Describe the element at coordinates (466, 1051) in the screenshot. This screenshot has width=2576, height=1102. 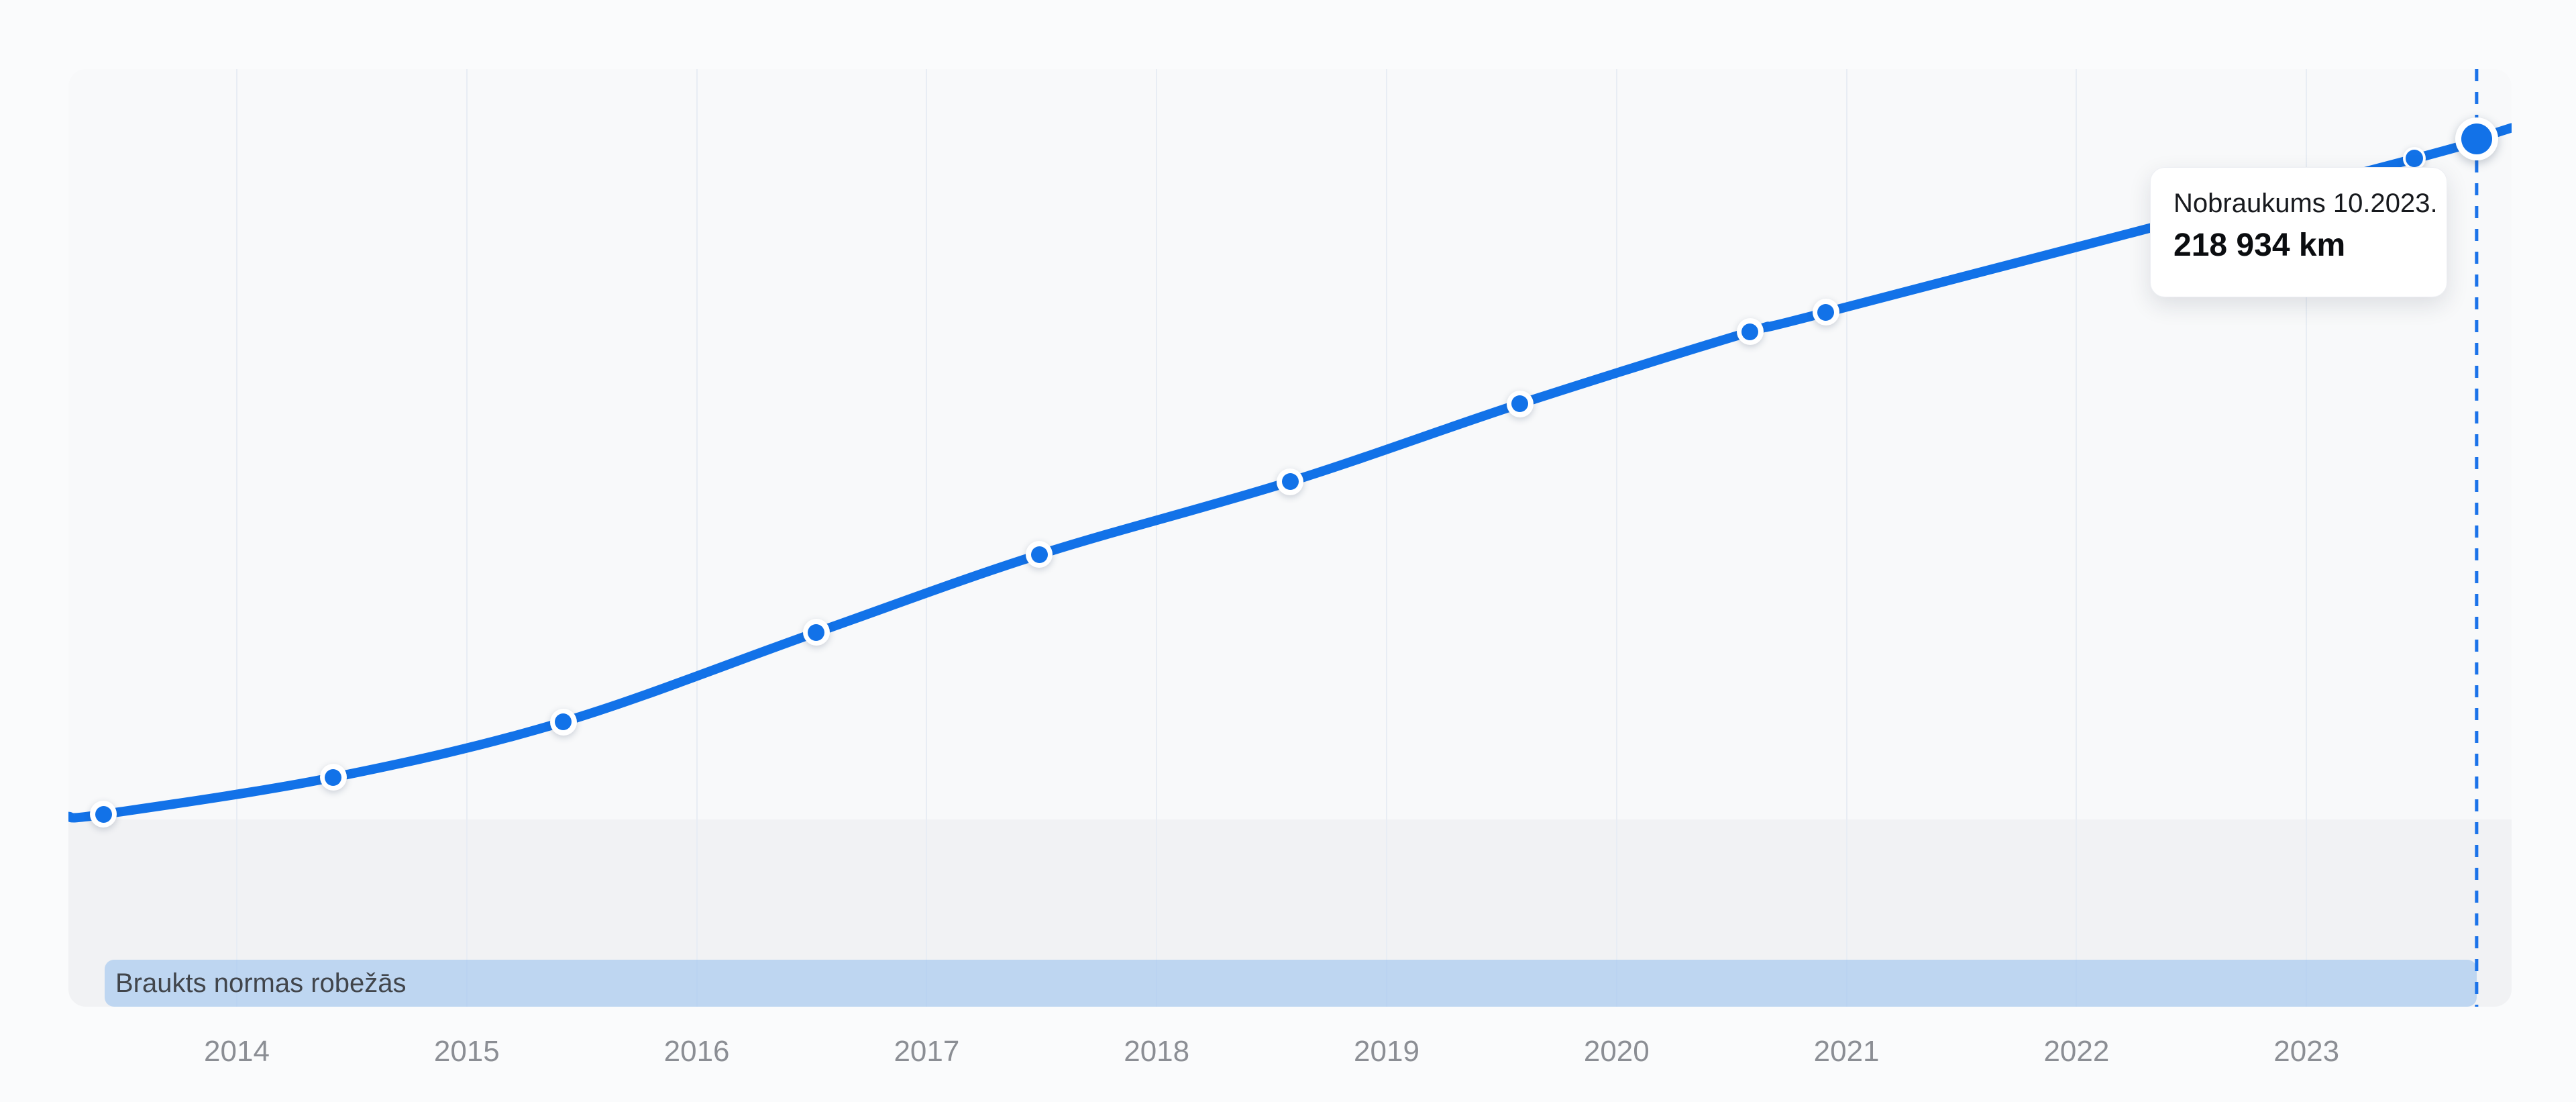
I see `x-tick-2015: 2015` at that location.